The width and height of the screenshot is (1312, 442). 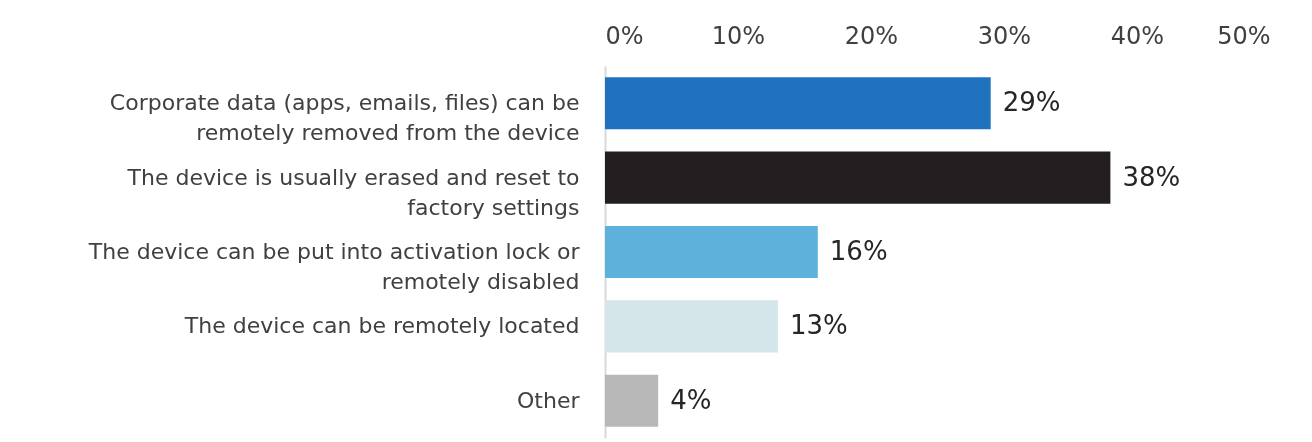 What do you see at coordinates (1031, 102) in the screenshot?
I see `data-label: 29%` at bounding box center [1031, 102].